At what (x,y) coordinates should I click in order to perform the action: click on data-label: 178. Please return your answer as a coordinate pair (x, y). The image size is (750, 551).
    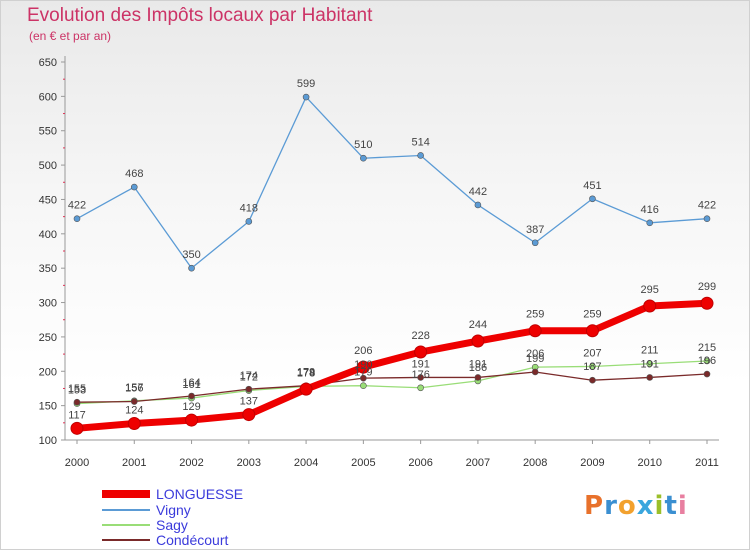
    Looking at the image, I should click on (306, 373).